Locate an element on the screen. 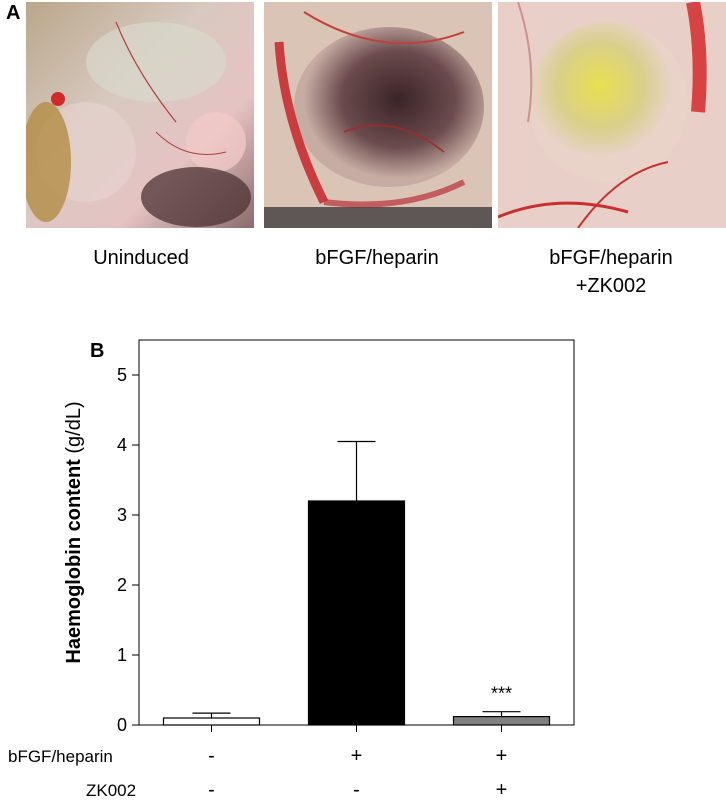 The width and height of the screenshot is (726, 807). y-tick-label: 0 is located at coordinates (122, 725).